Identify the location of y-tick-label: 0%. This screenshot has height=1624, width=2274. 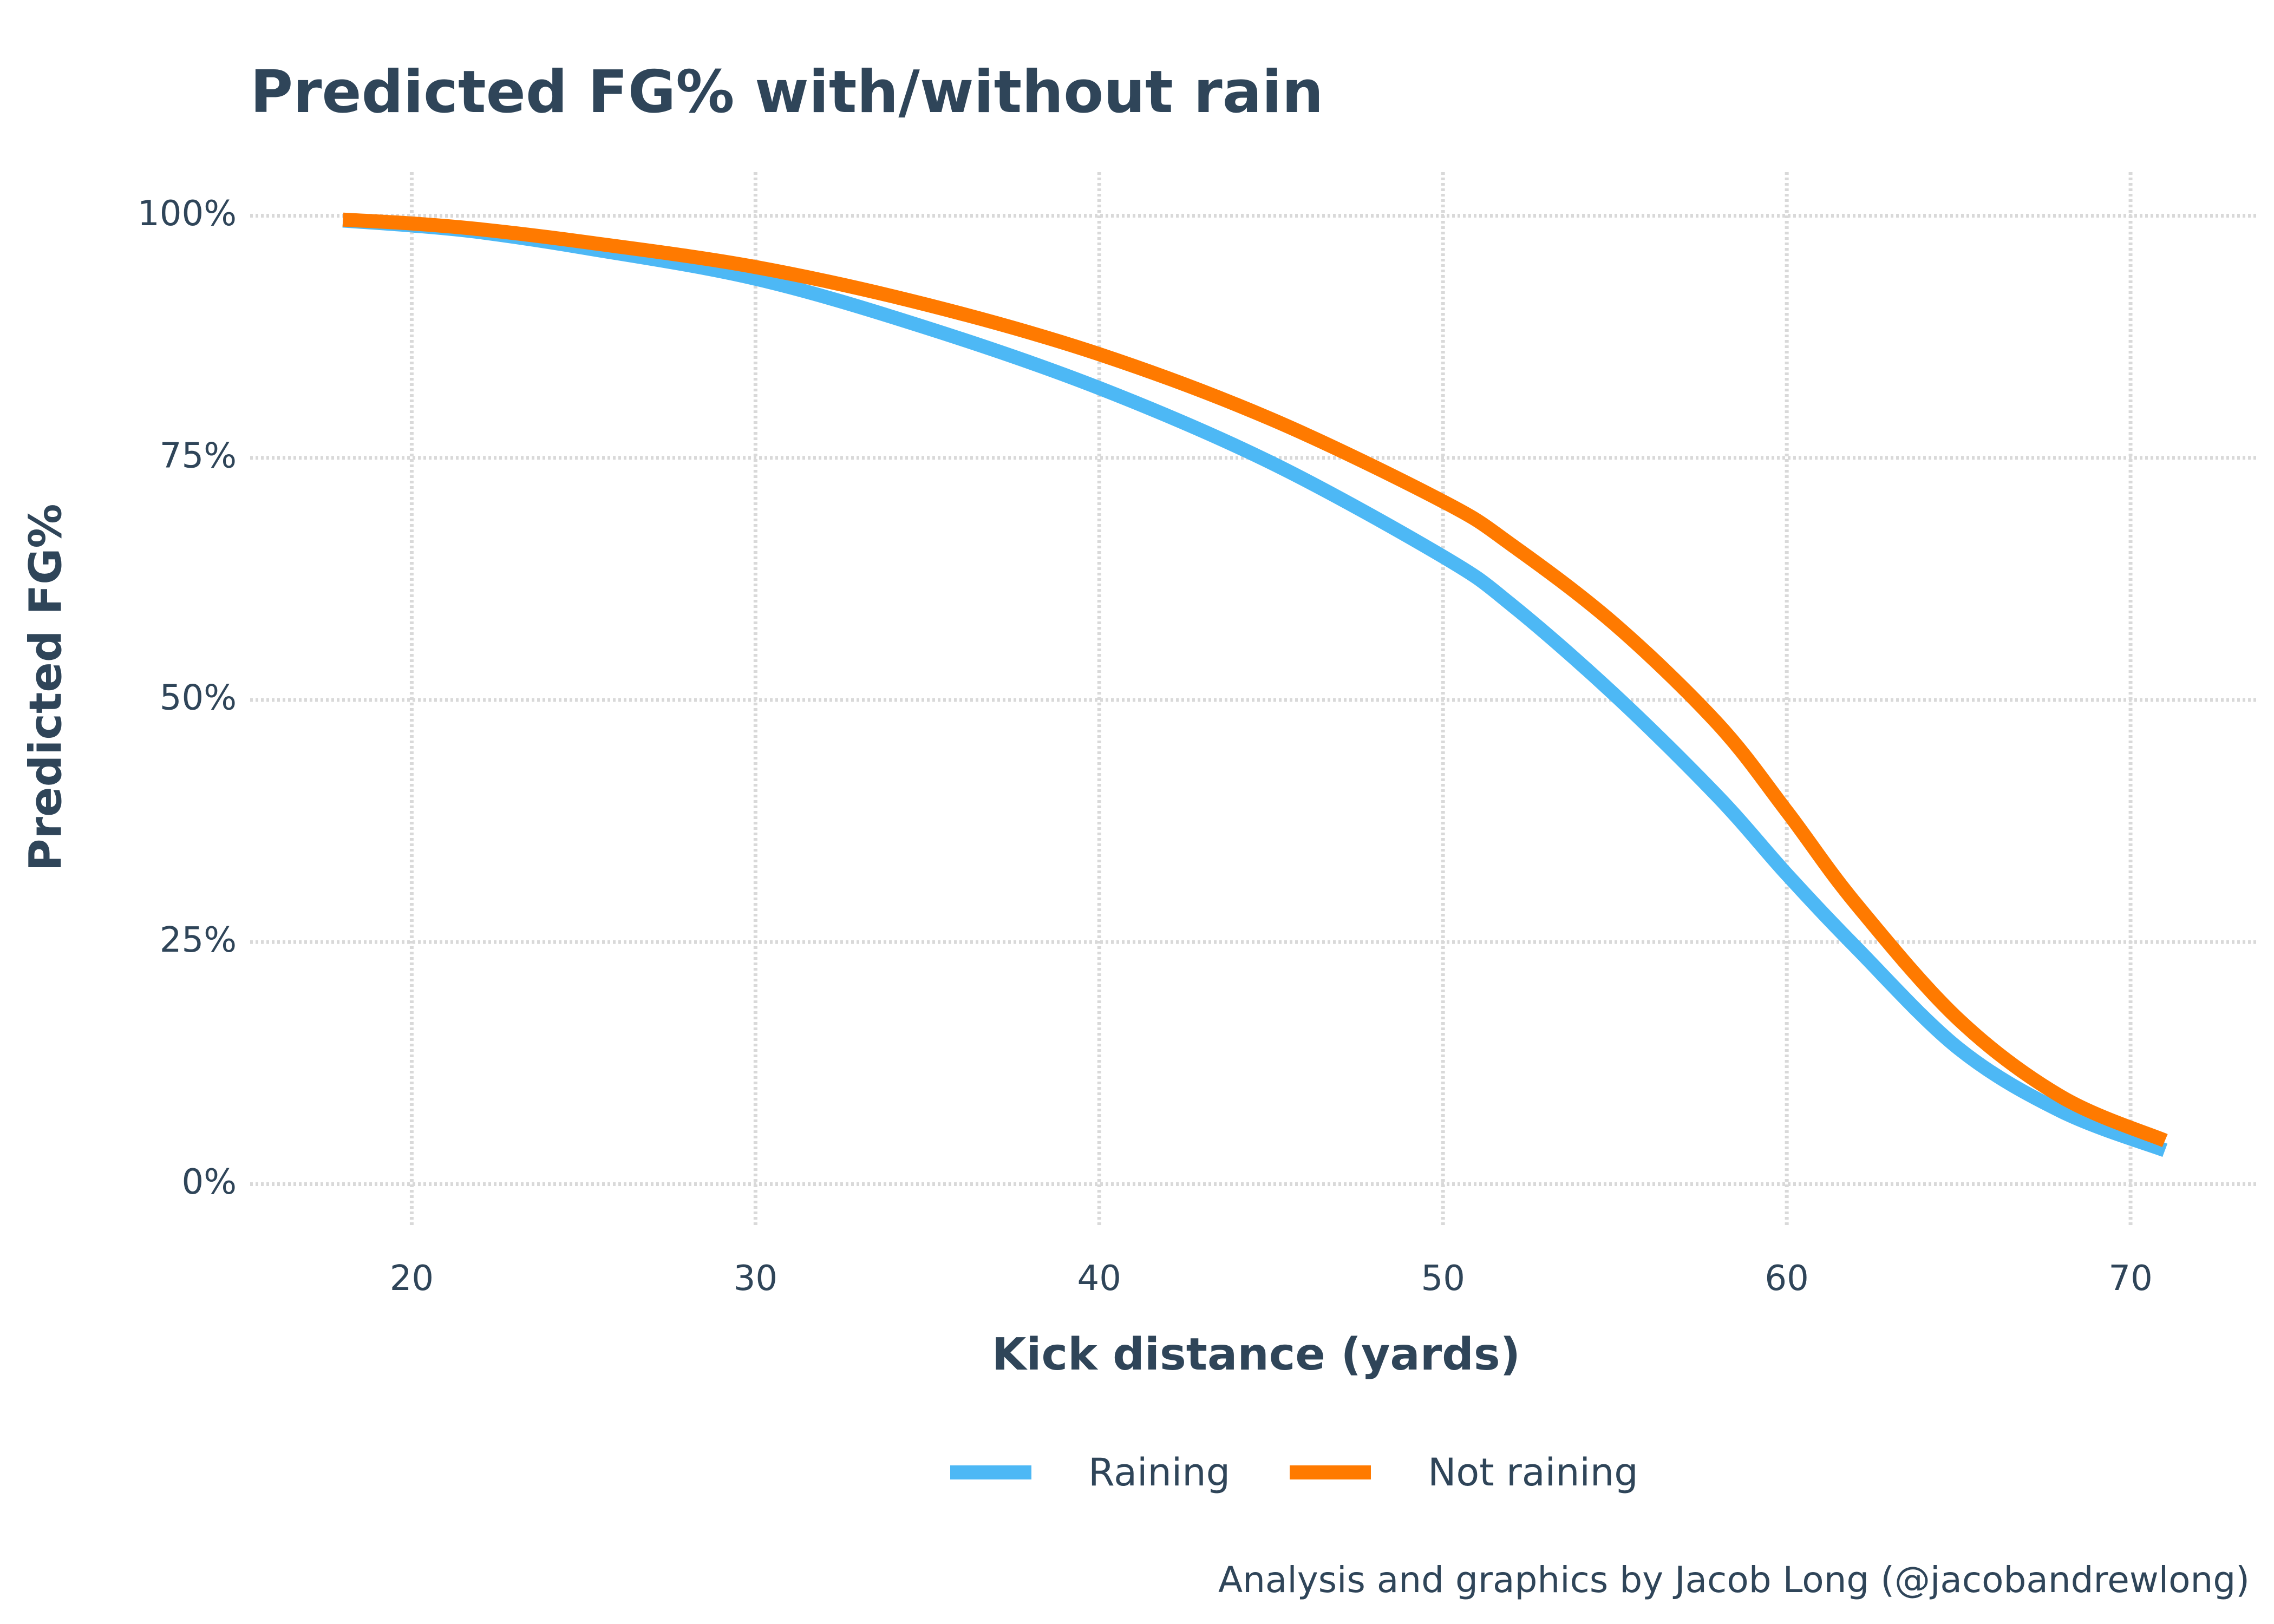
(209, 1182).